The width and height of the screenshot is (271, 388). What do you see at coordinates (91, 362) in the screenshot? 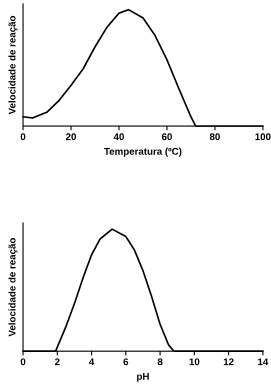
I see `x-tick-label: 4` at bounding box center [91, 362].